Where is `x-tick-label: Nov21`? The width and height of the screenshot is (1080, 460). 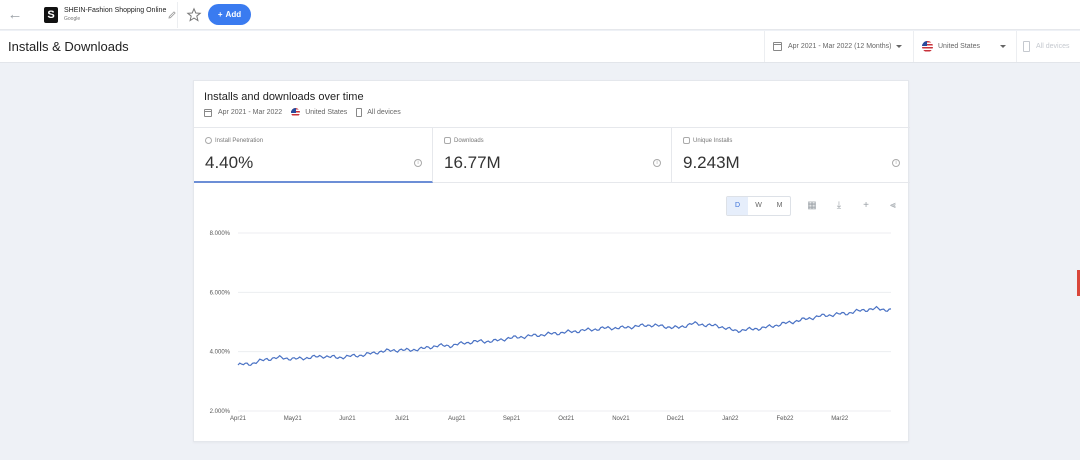
x-tick-label: Nov21 is located at coordinates (621, 419).